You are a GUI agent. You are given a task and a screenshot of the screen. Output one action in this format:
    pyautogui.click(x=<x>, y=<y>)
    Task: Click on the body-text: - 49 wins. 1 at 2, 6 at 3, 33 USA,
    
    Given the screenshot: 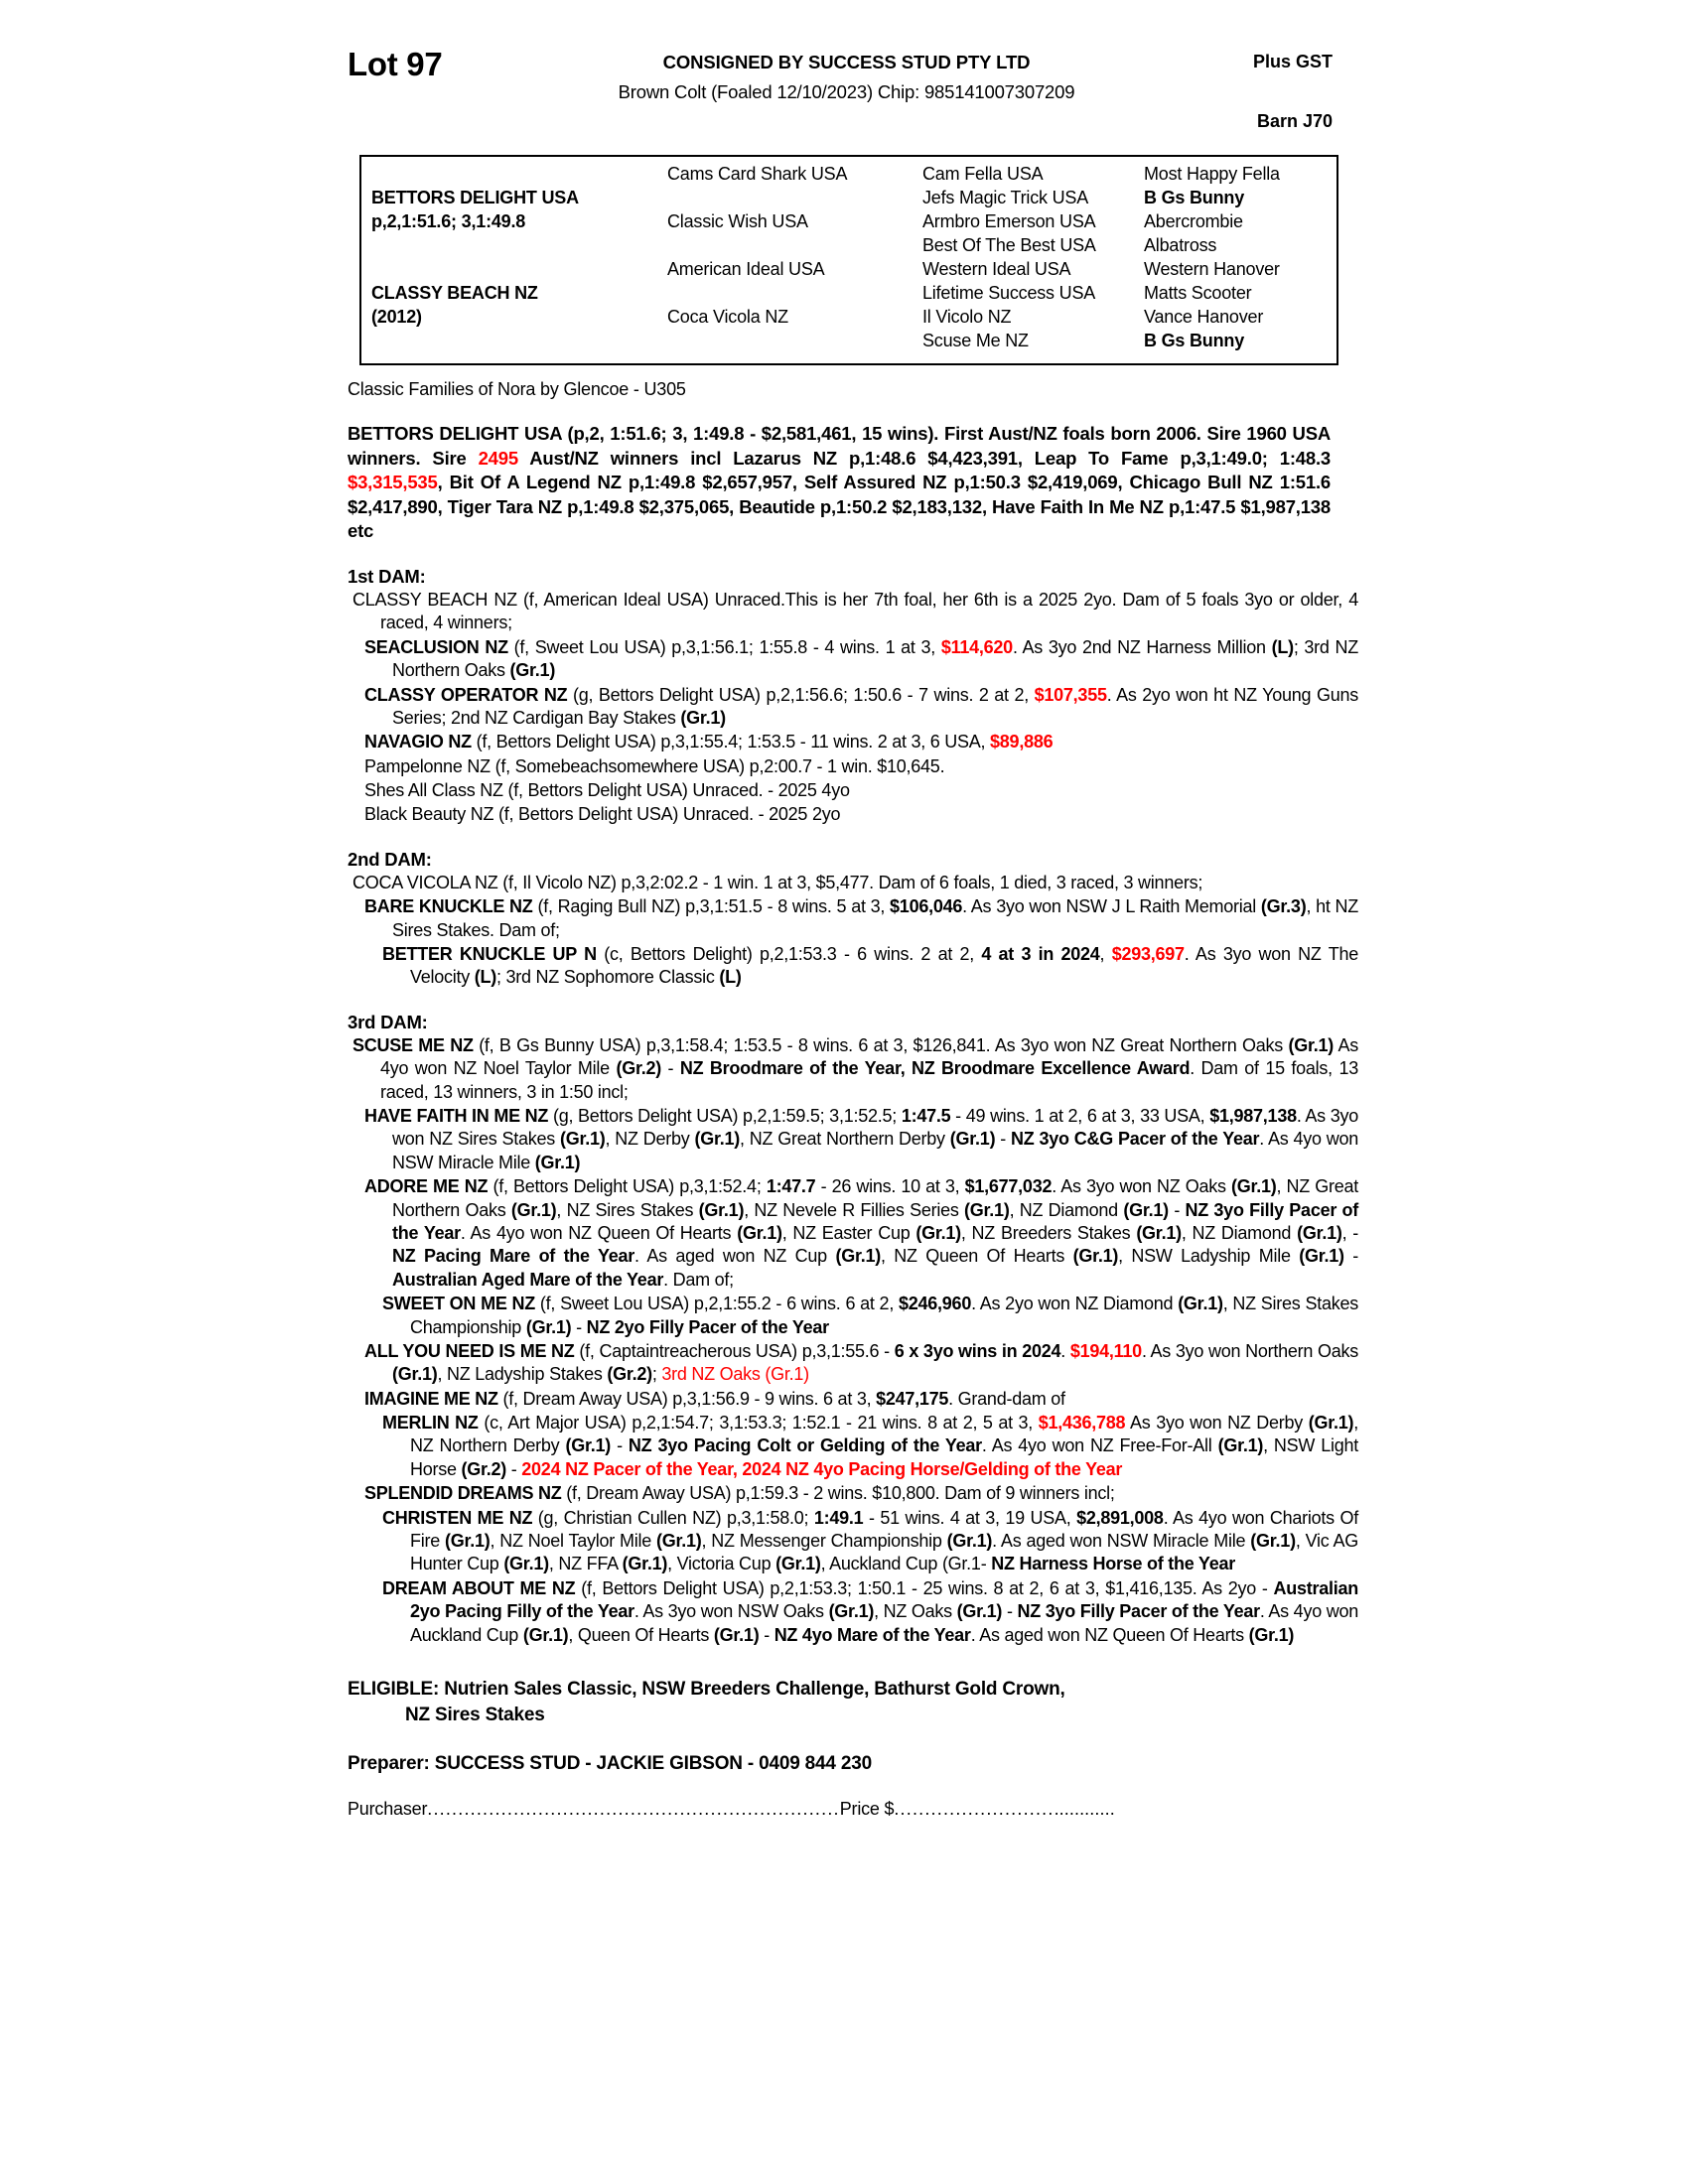 What is the action you would take?
    pyautogui.click(x=1080, y=1116)
    